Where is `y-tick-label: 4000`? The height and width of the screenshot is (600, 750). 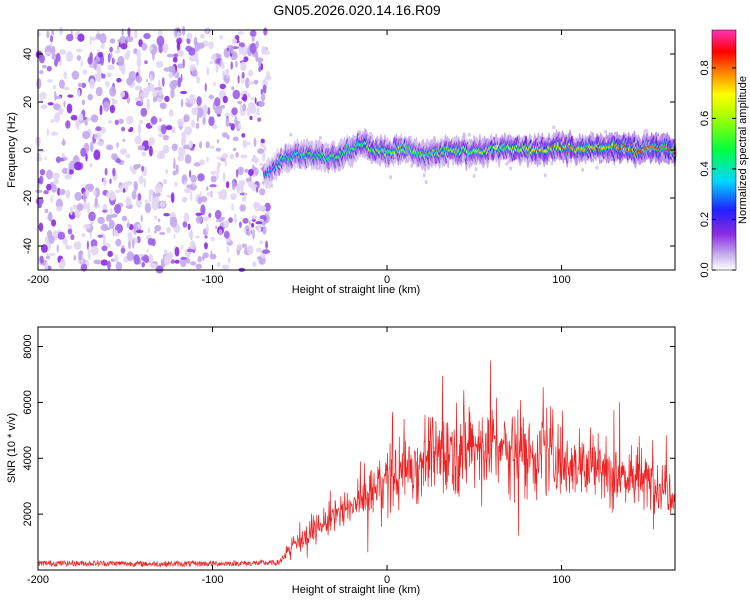 y-tick-label: 4000 is located at coordinates (28, 458).